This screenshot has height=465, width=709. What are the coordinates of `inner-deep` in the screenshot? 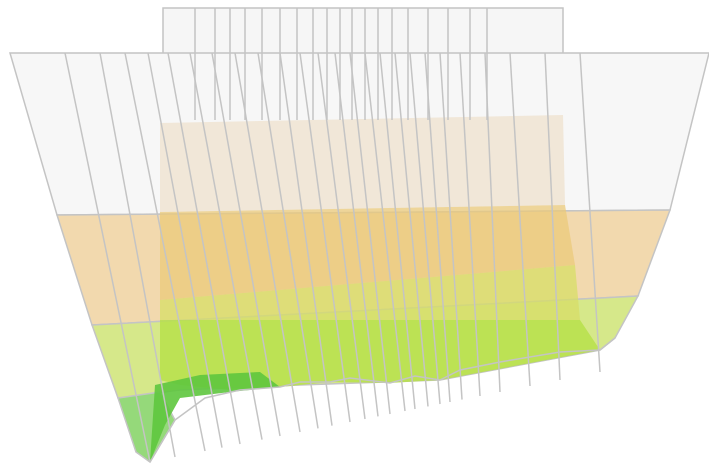 It's located at (215, 417).